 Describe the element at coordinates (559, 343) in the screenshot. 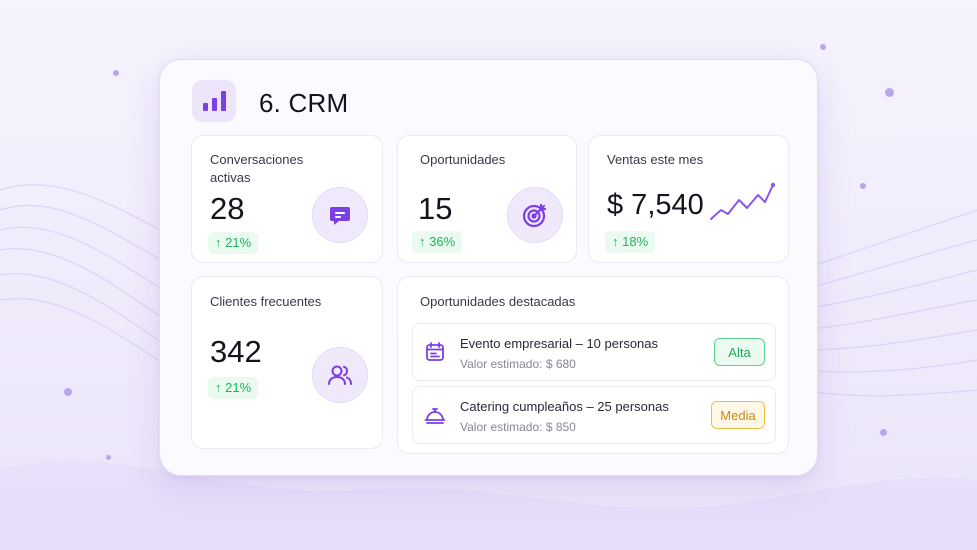

I see `opportunity-title: Evento empresarial – 10 personas` at that location.